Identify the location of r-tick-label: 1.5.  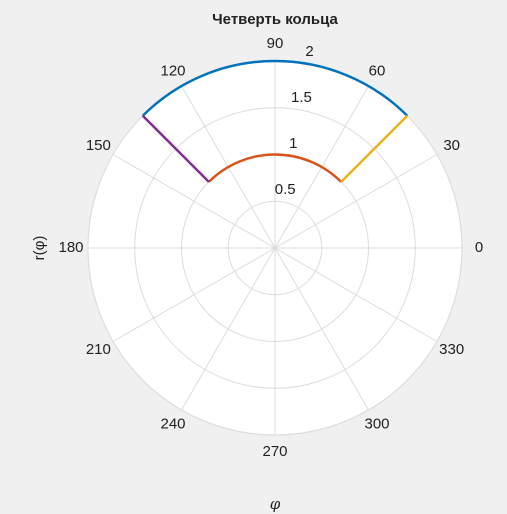
(301, 97).